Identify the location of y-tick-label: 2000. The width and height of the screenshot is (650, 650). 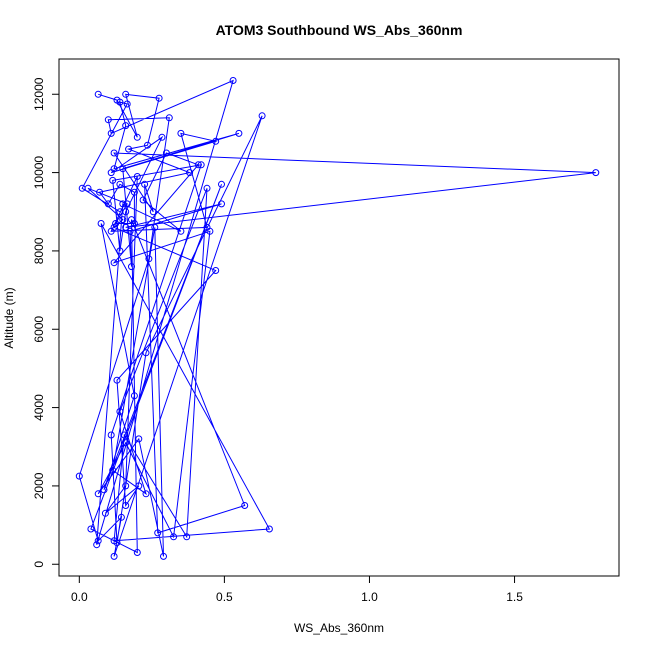
(39, 485).